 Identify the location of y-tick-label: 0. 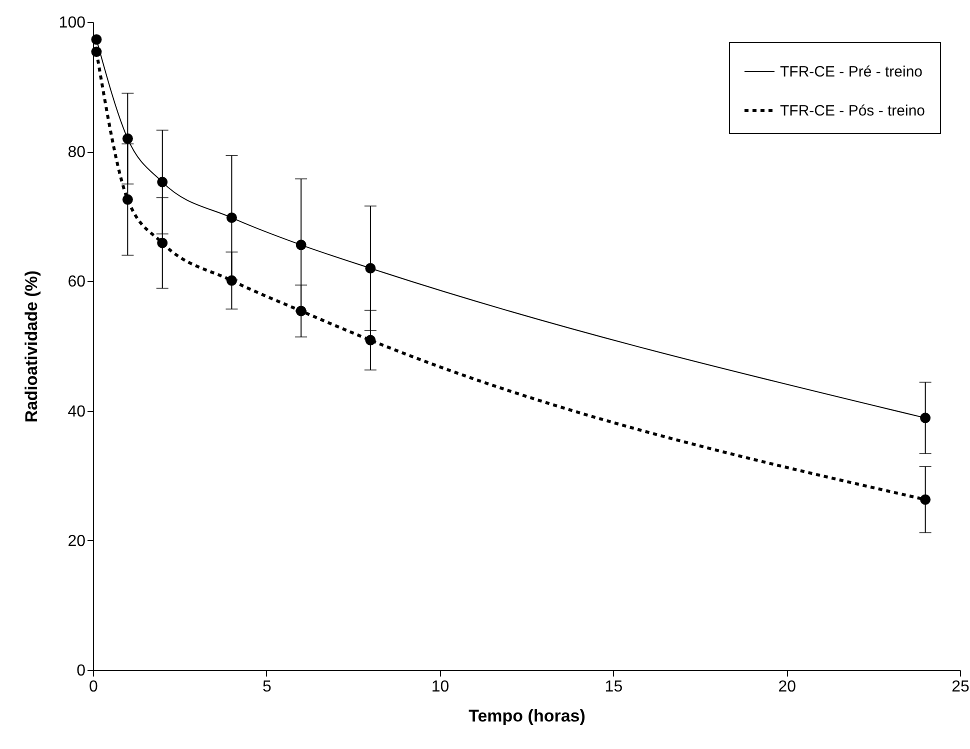
(81, 671).